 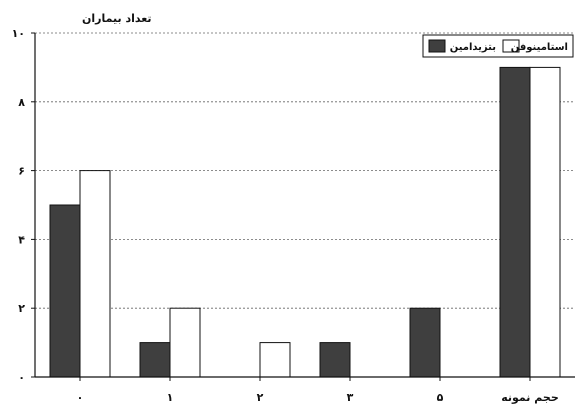 What do you see at coordinates (318, 390) in the screenshot?
I see `x-axis-ticks: ۰ ۱ ۲ ۳ ۵ حجم نمونه` at bounding box center [318, 390].